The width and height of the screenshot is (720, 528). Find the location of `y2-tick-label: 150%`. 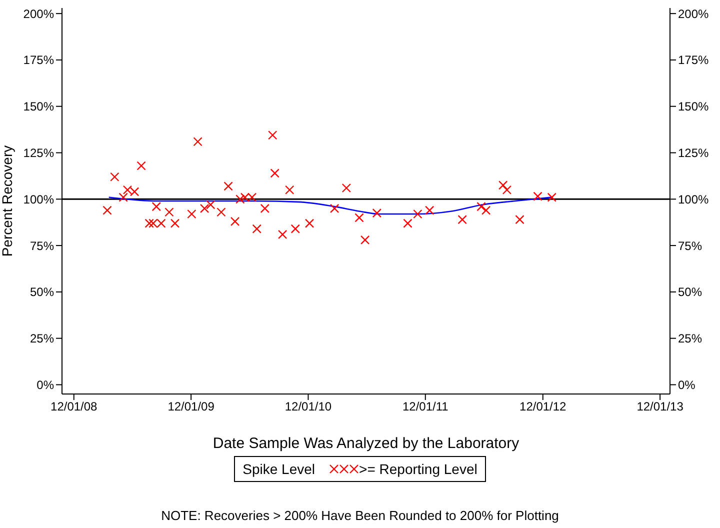

y2-tick-label: 150% is located at coordinates (694, 107).